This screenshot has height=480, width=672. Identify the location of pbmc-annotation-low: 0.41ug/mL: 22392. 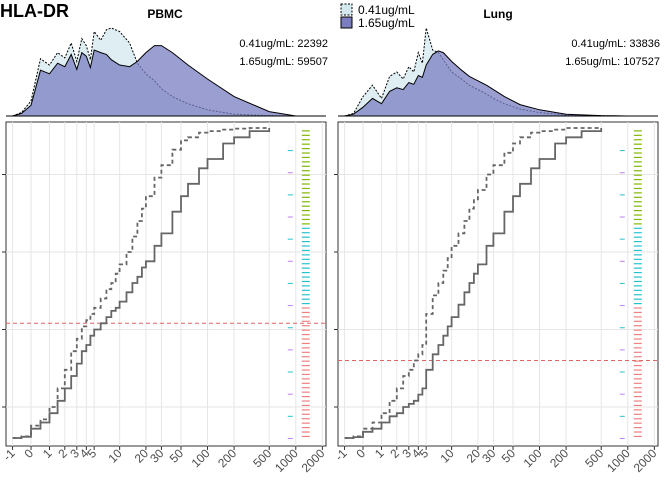
(283, 44).